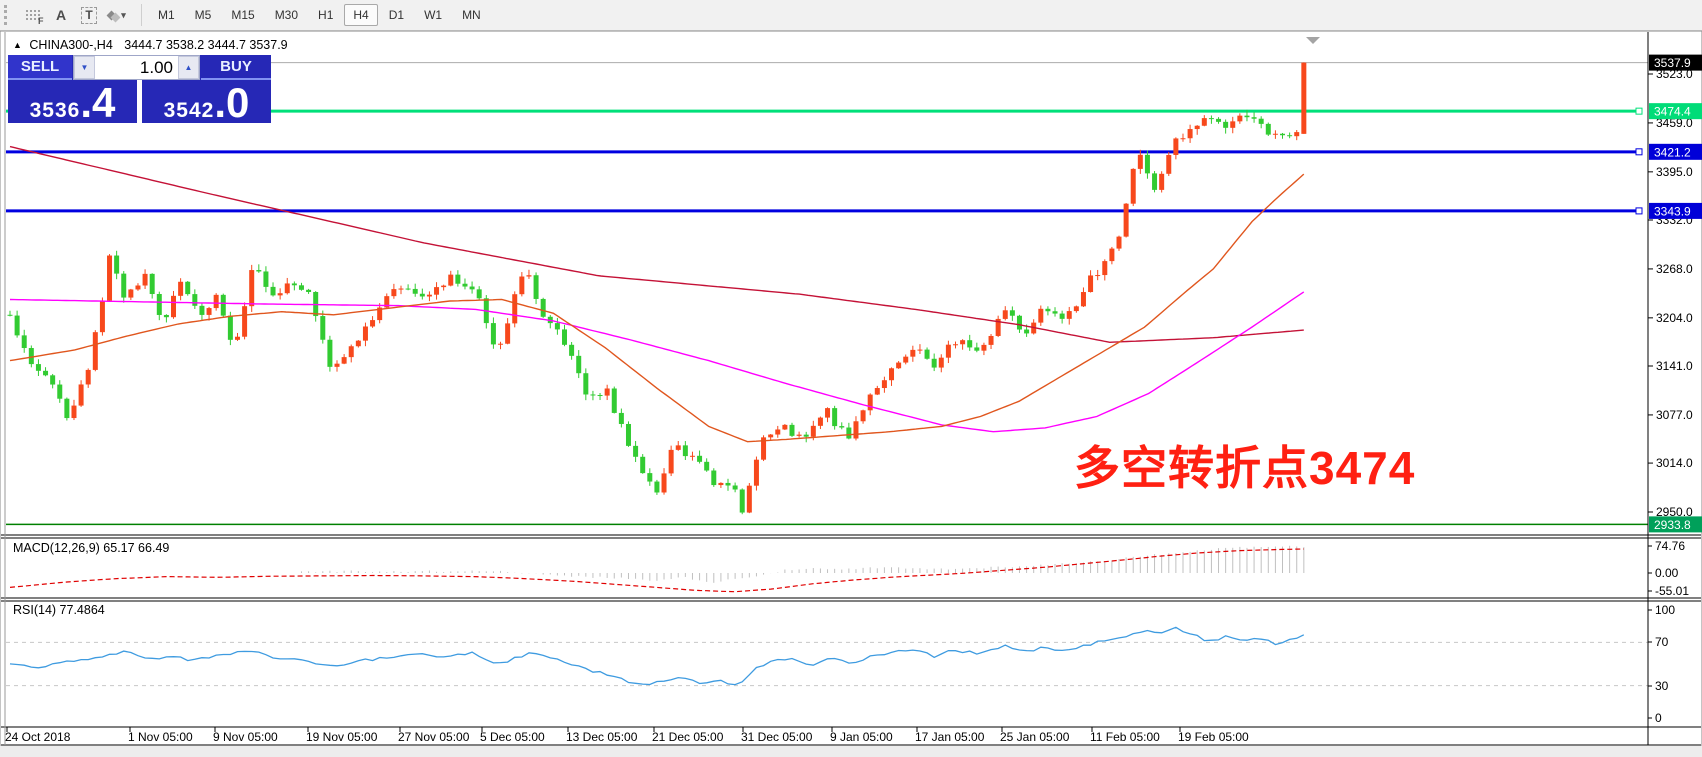  I want to click on macd-signal-line, so click(656, 570).